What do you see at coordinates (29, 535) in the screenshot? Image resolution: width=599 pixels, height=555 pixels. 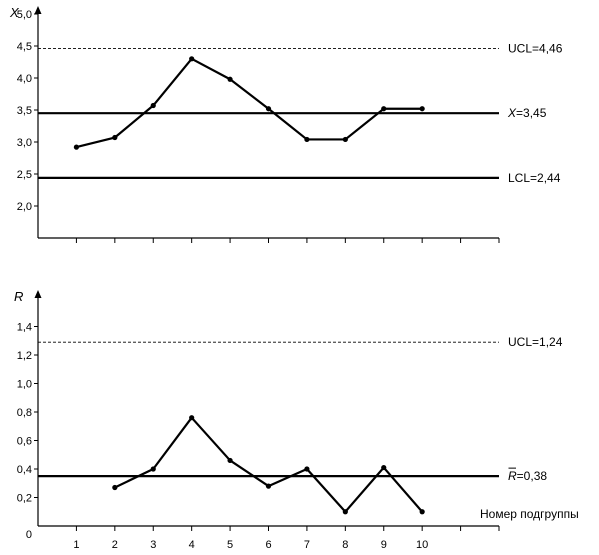 I see `origin-label: 0` at bounding box center [29, 535].